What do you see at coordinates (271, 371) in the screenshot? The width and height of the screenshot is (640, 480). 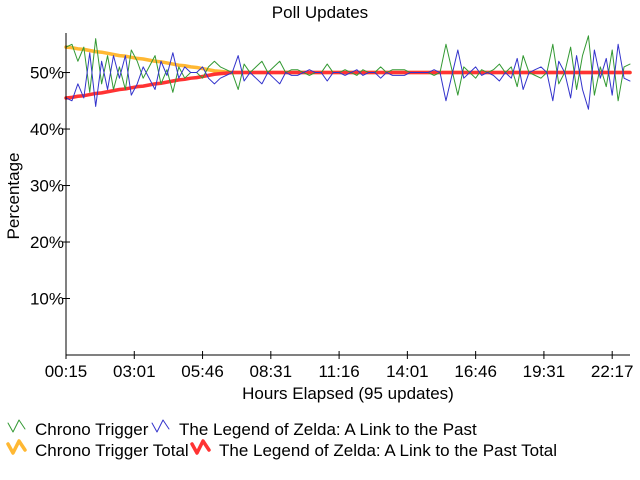 I see `x-tick-label: 08:31` at bounding box center [271, 371].